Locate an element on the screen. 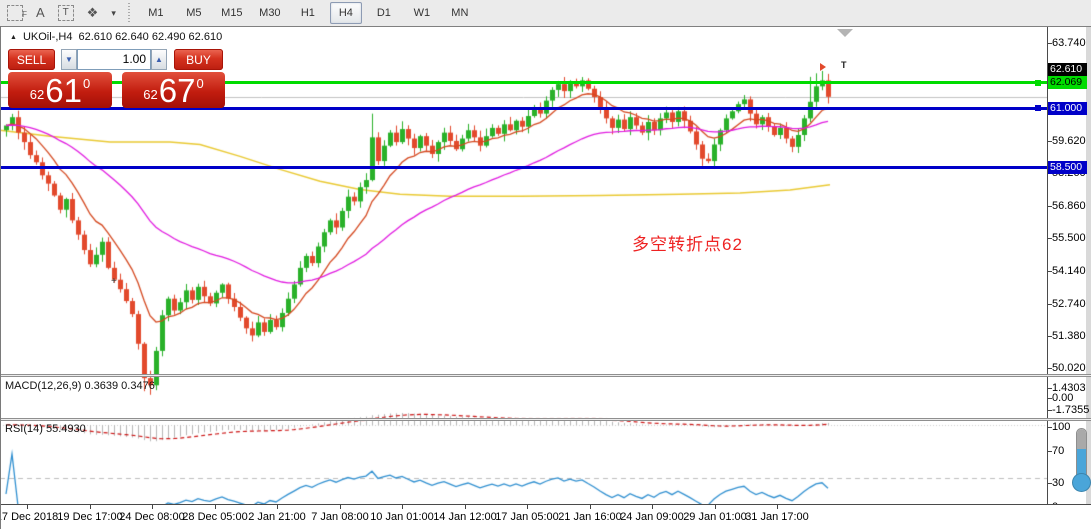 The image size is (1091, 529). time-axis-label: 24 Dec 08:00 is located at coordinates (152, 517).